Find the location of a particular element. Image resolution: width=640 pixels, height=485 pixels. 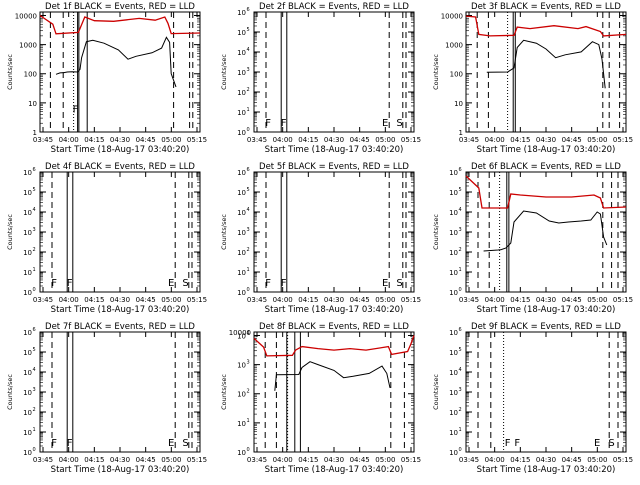

y-tick-label: 100 is located at coordinates (30, 75).